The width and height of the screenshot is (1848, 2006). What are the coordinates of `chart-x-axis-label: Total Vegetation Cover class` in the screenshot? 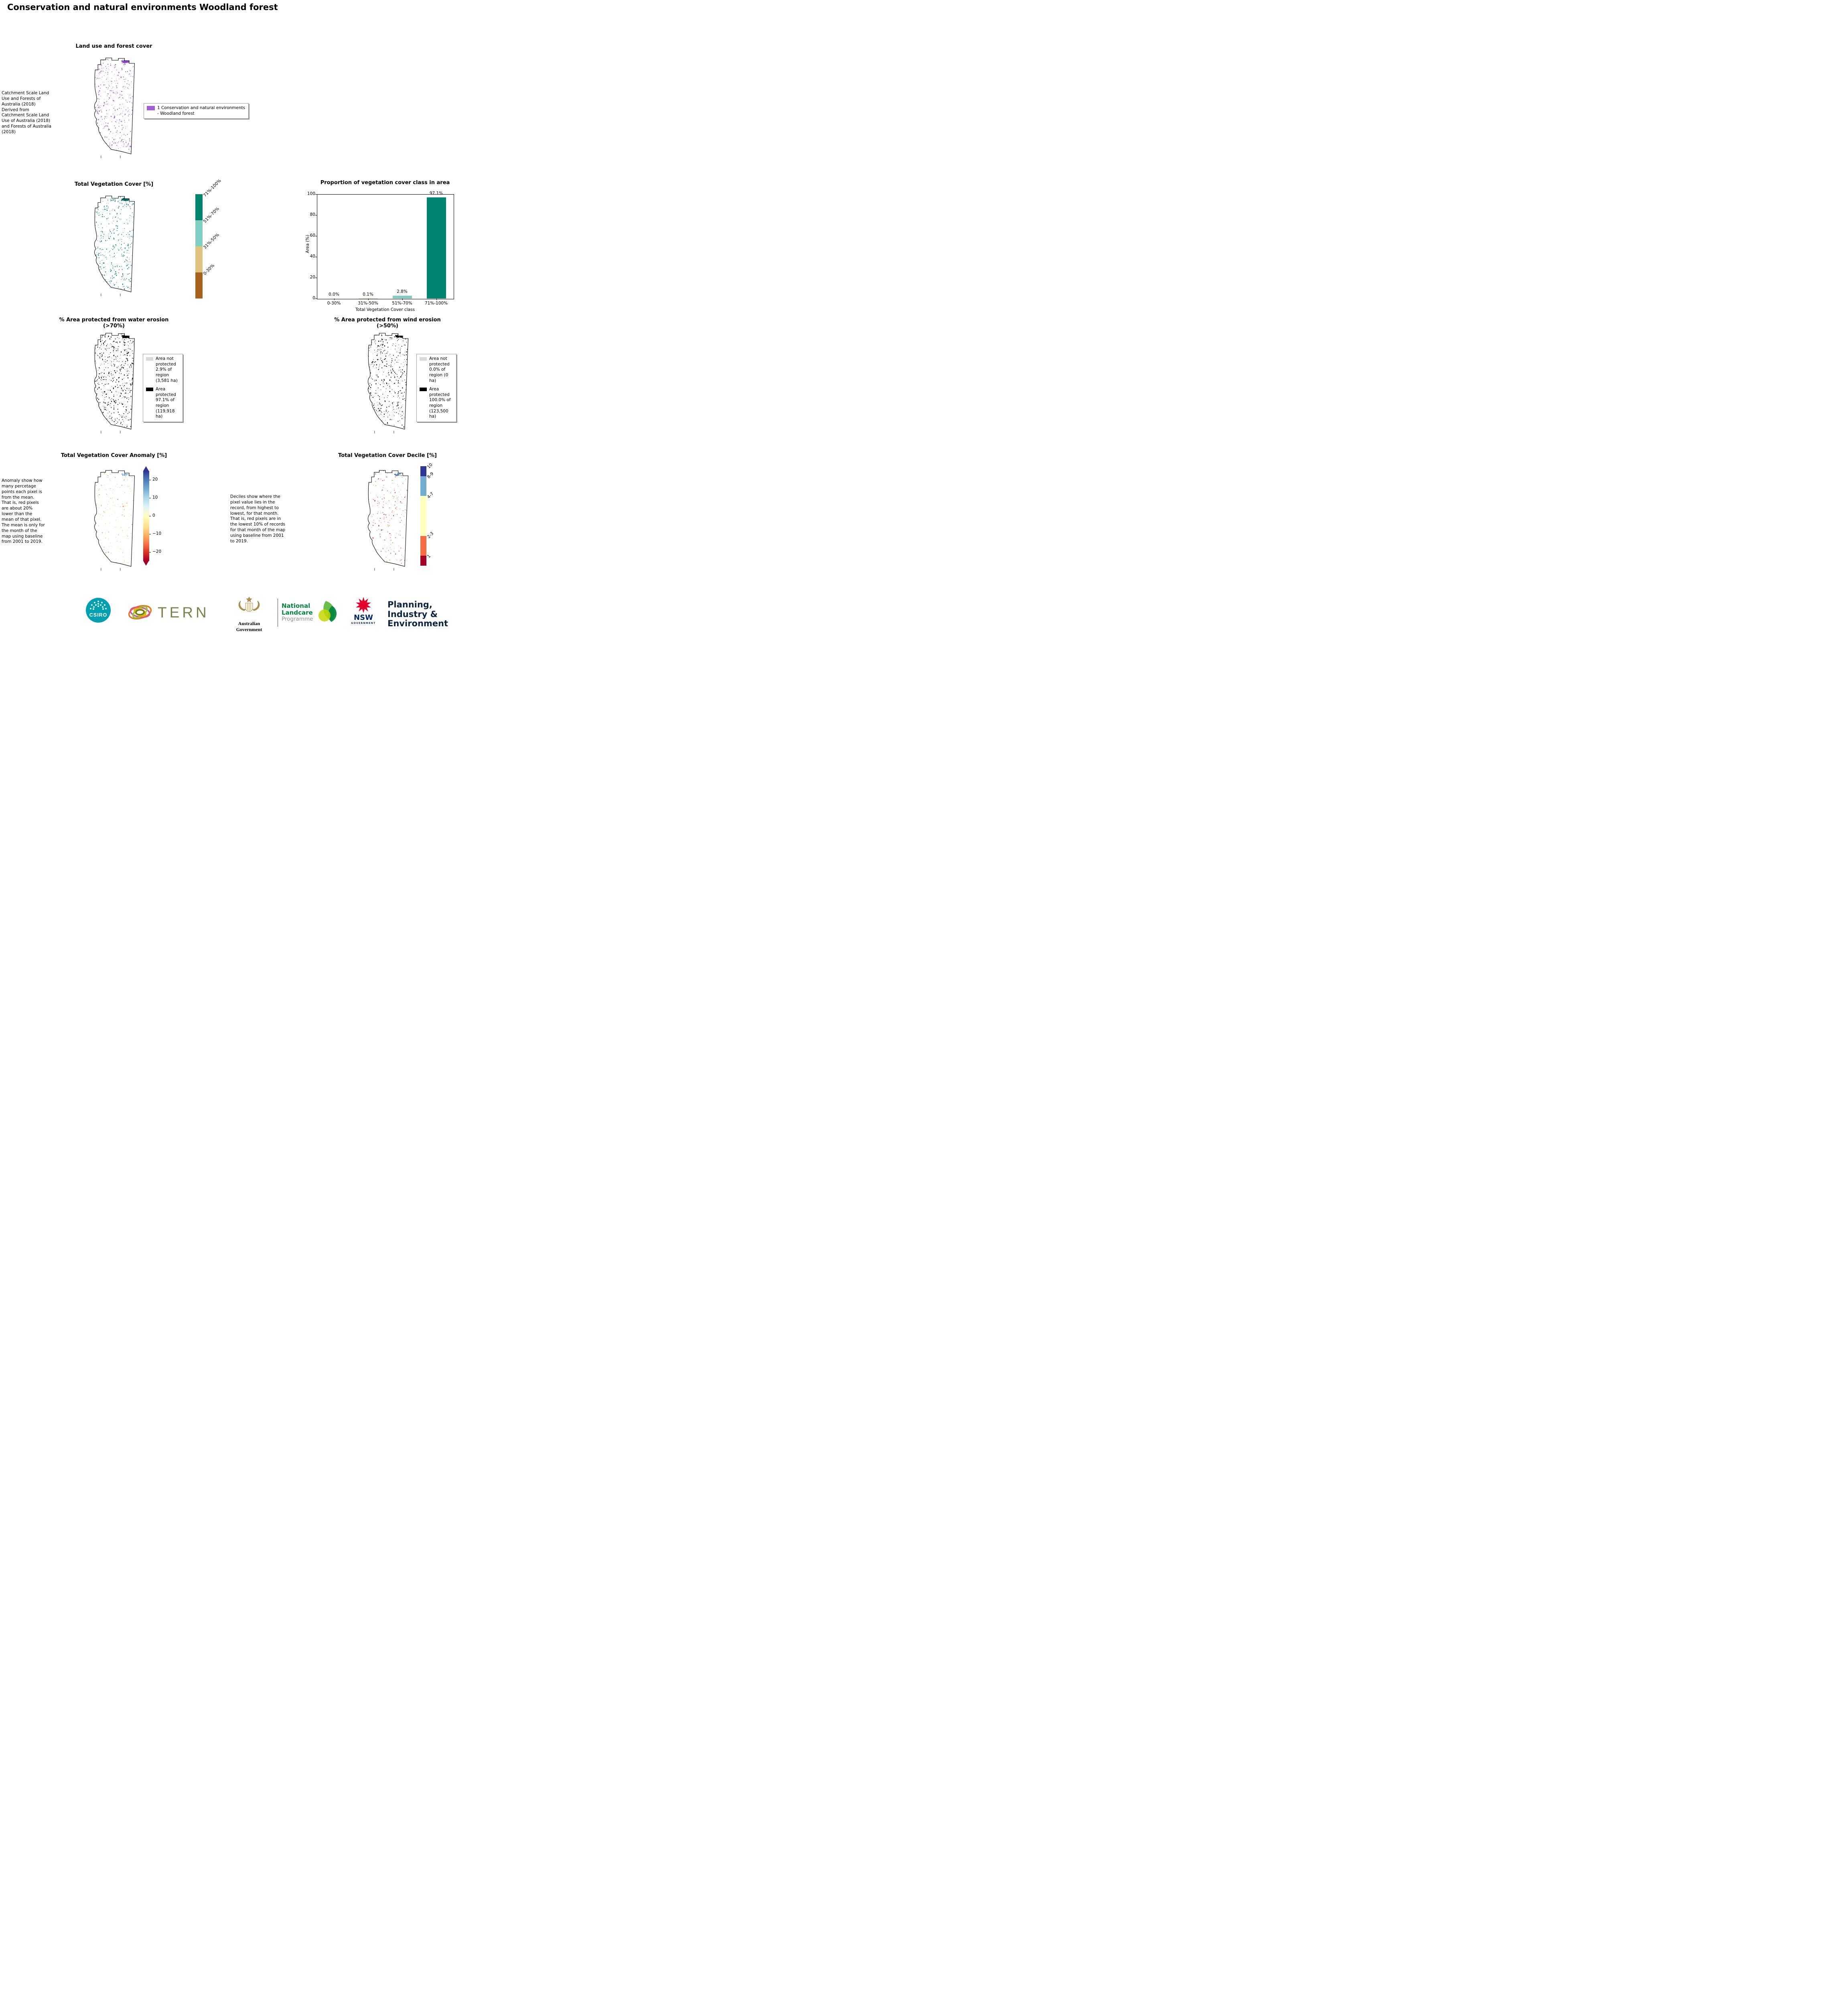 It's located at (385, 309).